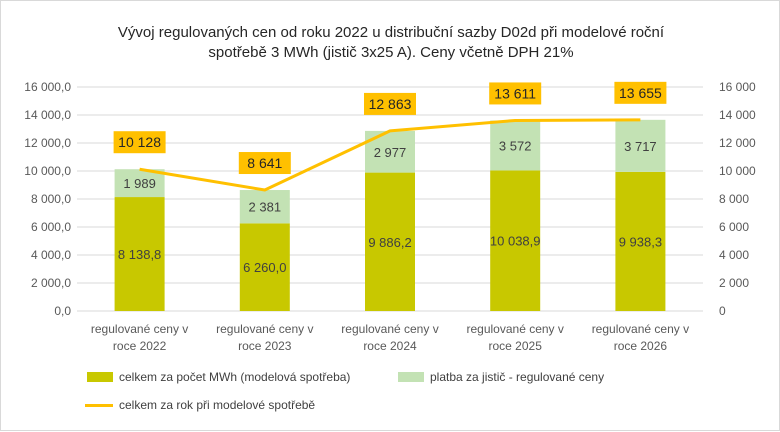 The width and height of the screenshot is (780, 432). I want to click on legend-label-jistic: platba za jistič - regulované ceny, so click(517, 377).